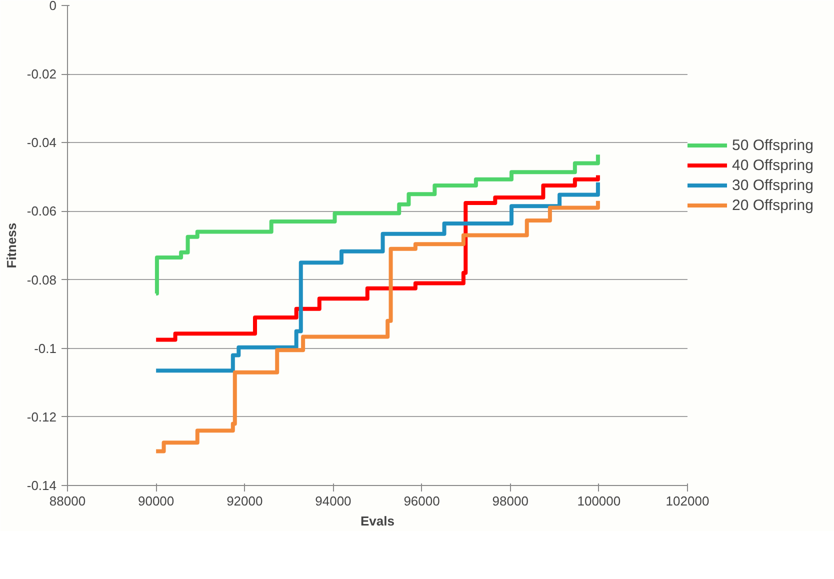 The width and height of the screenshot is (834, 579). What do you see at coordinates (53, 6) in the screenshot?
I see `y-tick-label: 0` at bounding box center [53, 6].